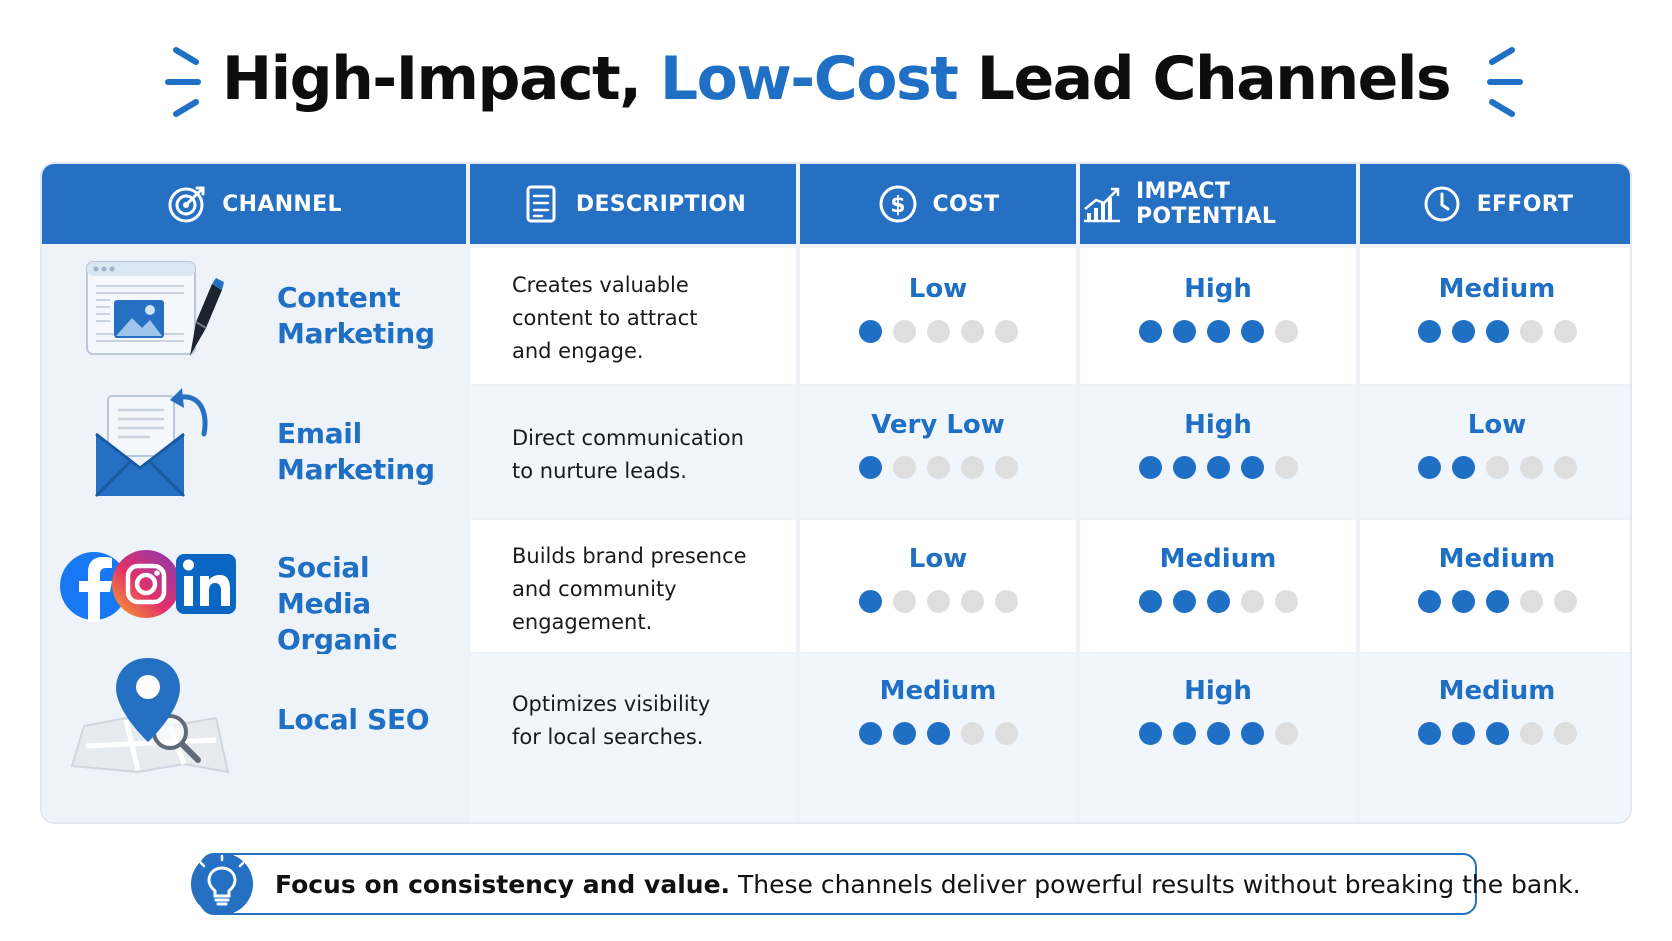 Image resolution: width=1672 pixels, height=941 pixels. What do you see at coordinates (151, 443) in the screenshot?
I see `email-envelope-icon` at bounding box center [151, 443].